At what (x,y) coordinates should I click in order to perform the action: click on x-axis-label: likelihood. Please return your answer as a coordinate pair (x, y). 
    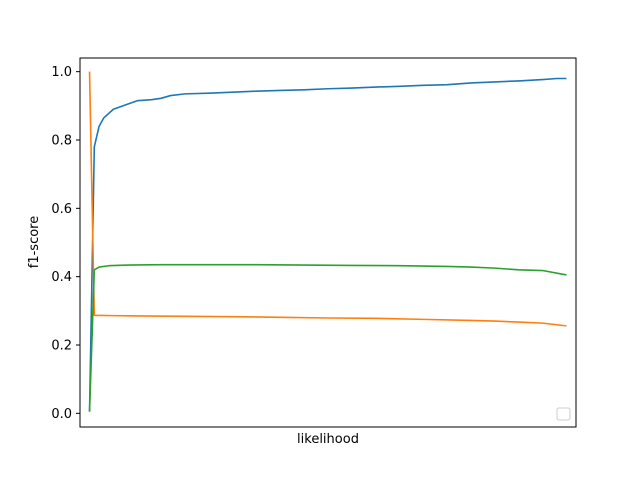
    Looking at the image, I should click on (328, 439).